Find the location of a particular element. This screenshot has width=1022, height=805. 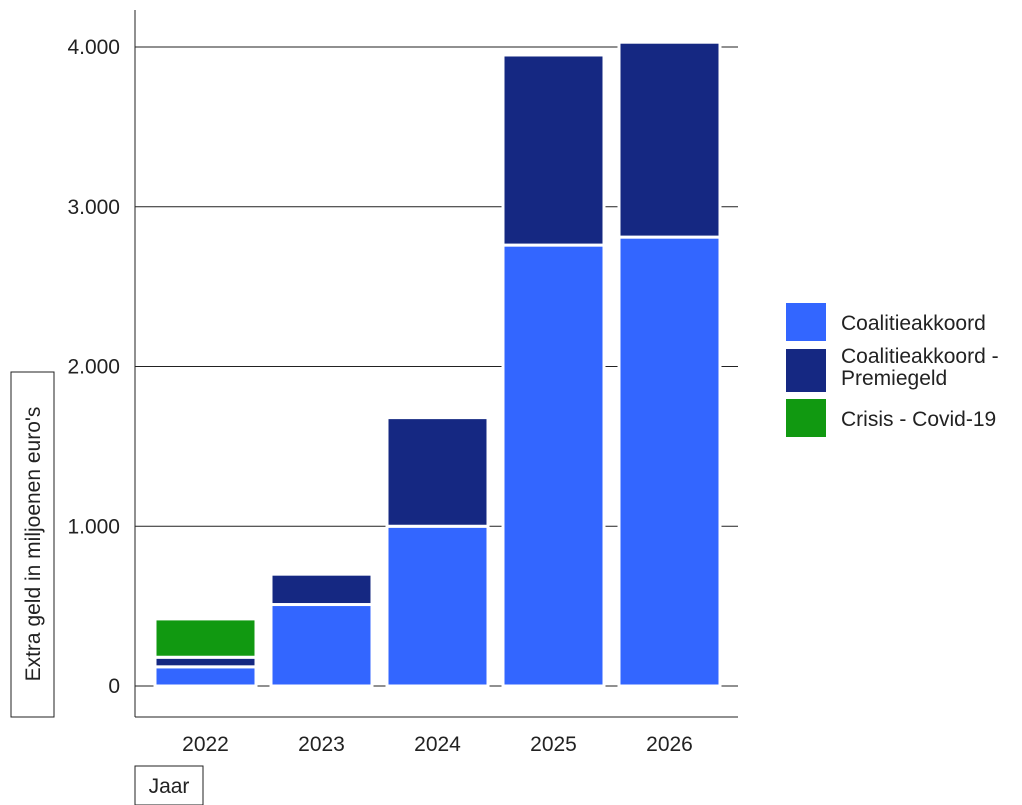

x-tick-label: 2023 is located at coordinates (321, 744).